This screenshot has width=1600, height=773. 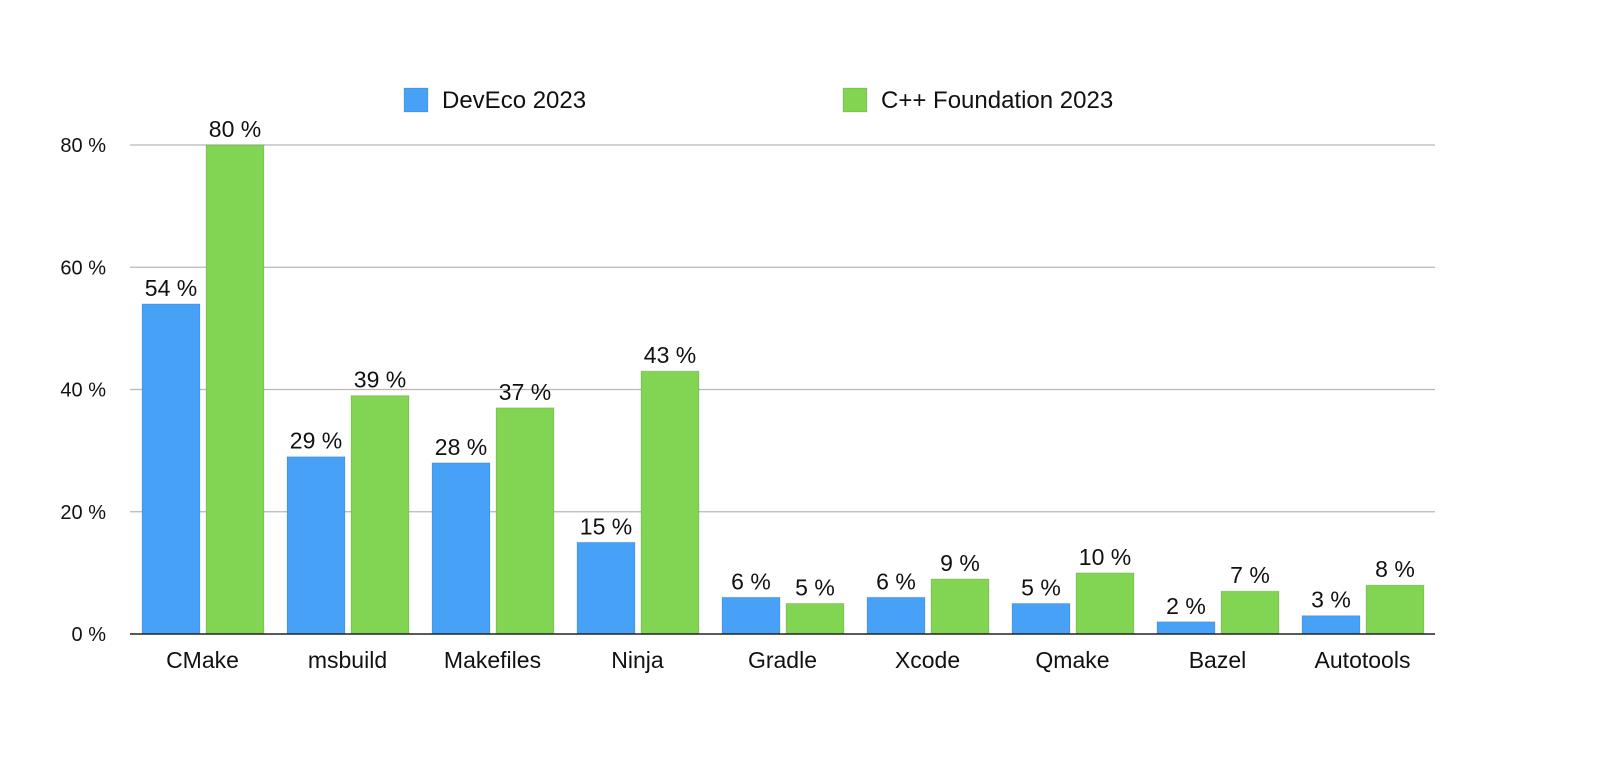 What do you see at coordinates (1105, 557) in the screenshot?
I see `data-label: 10 %` at bounding box center [1105, 557].